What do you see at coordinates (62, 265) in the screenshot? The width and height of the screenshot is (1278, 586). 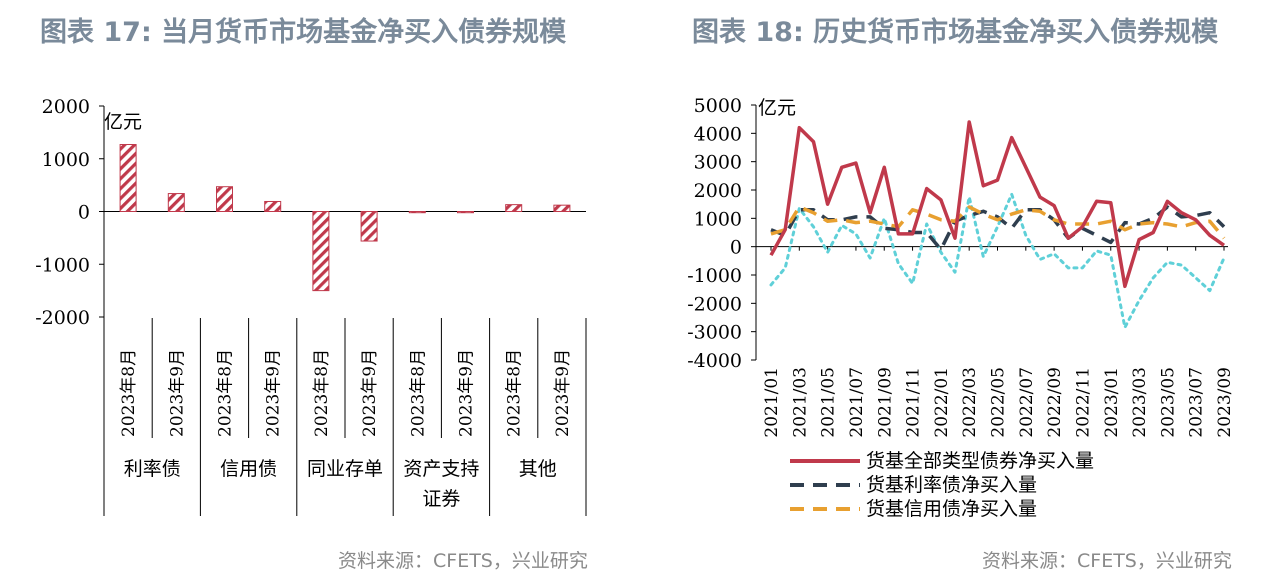 I see `left-y-tick-label: -1000` at bounding box center [62, 265].